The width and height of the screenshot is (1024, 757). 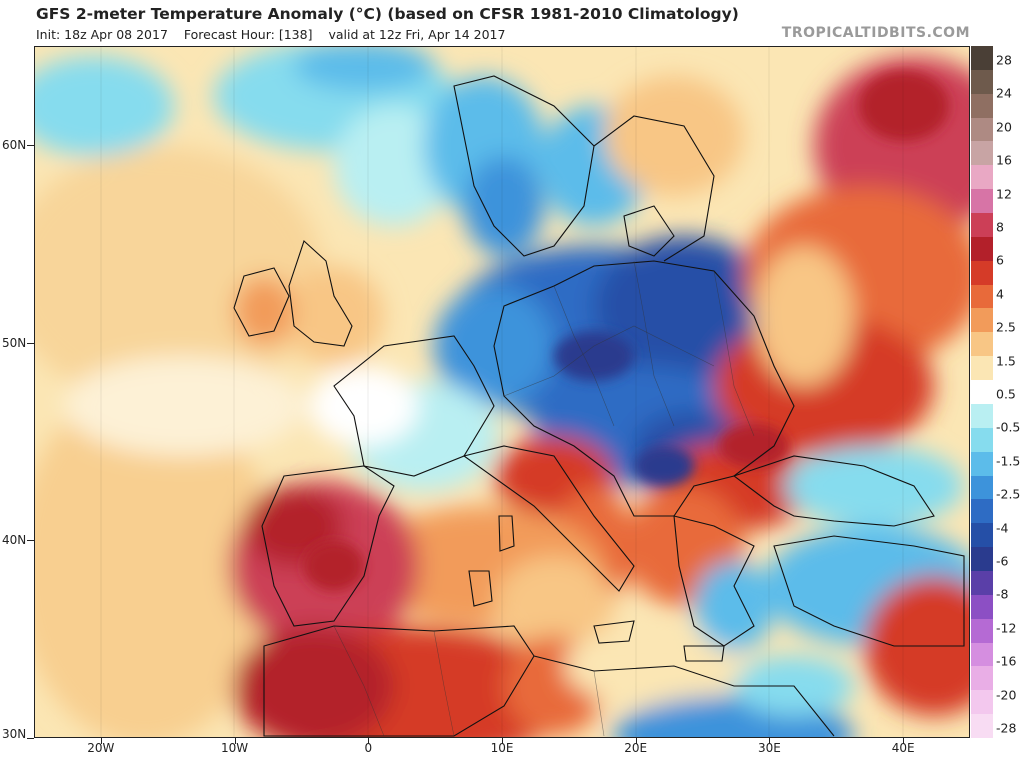 I want to click on brand-watermark: TROPICALTIDBITS.COM, so click(x=875, y=33).